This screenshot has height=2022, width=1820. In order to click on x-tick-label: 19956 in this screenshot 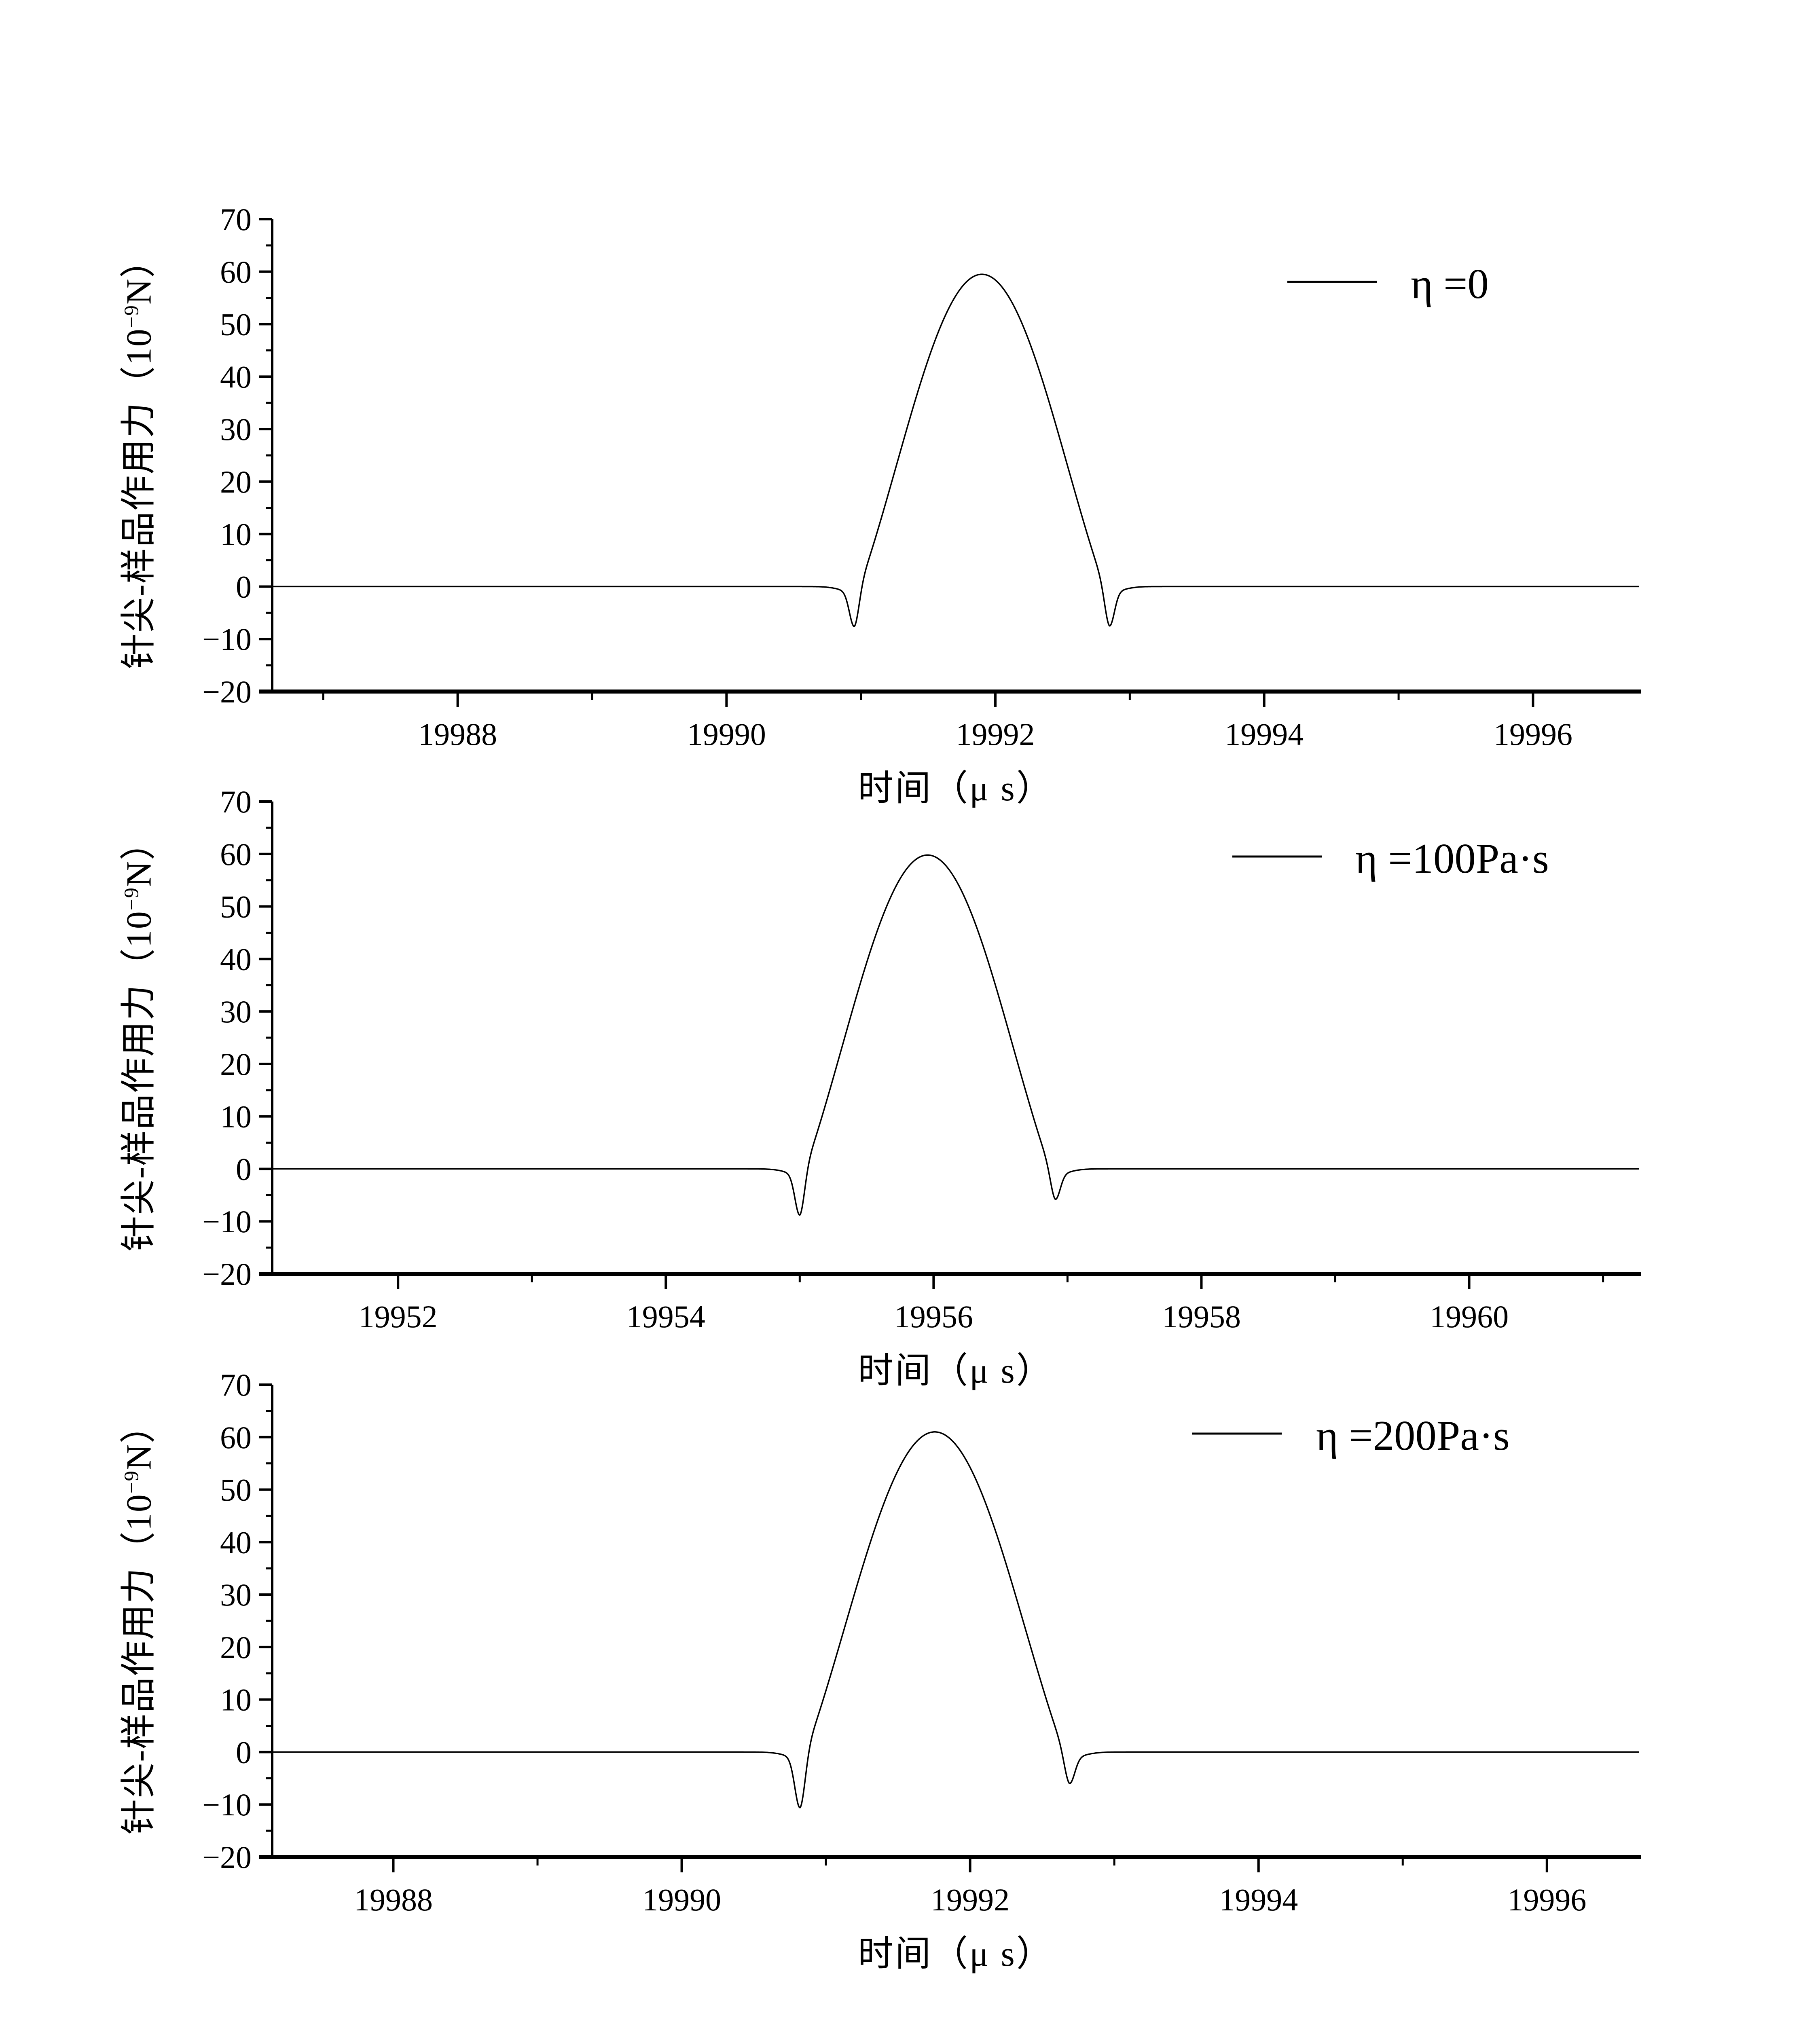, I will do `click(934, 1316)`.